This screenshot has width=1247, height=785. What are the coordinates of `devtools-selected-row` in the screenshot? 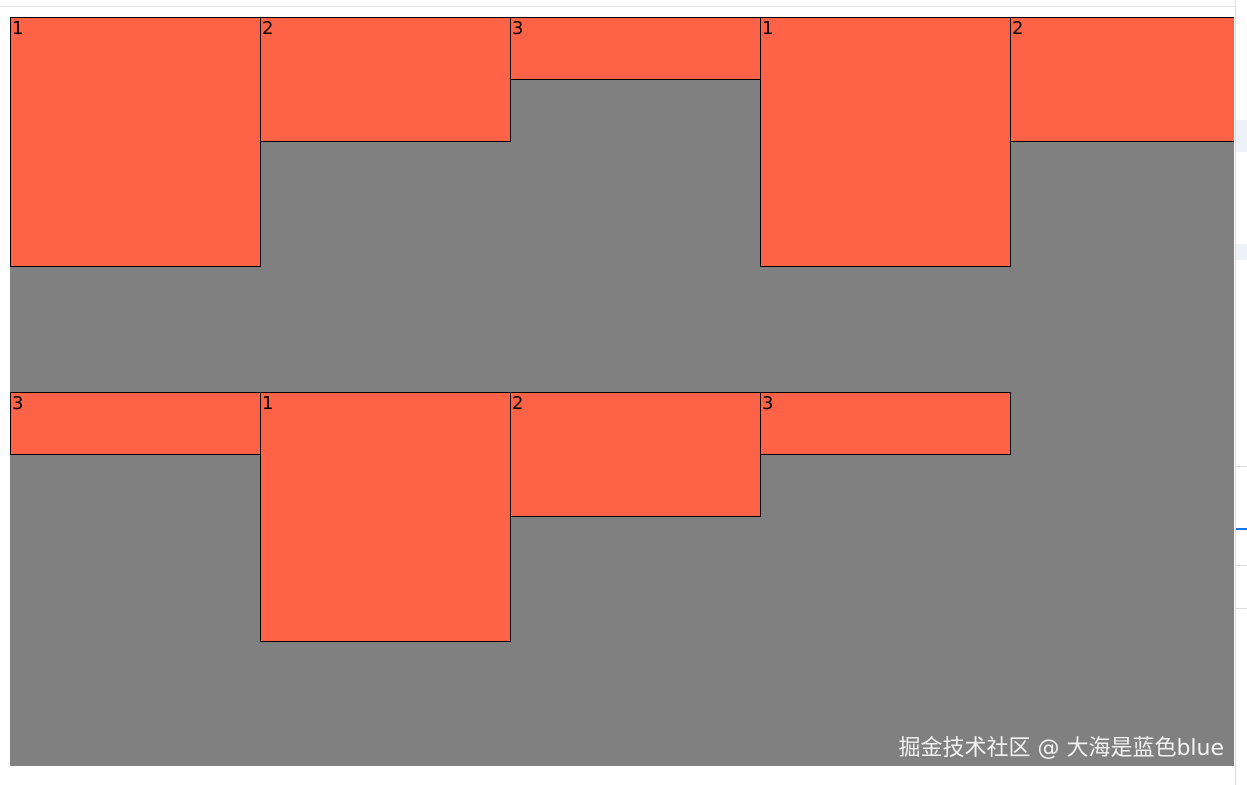 It's located at (1241, 136).